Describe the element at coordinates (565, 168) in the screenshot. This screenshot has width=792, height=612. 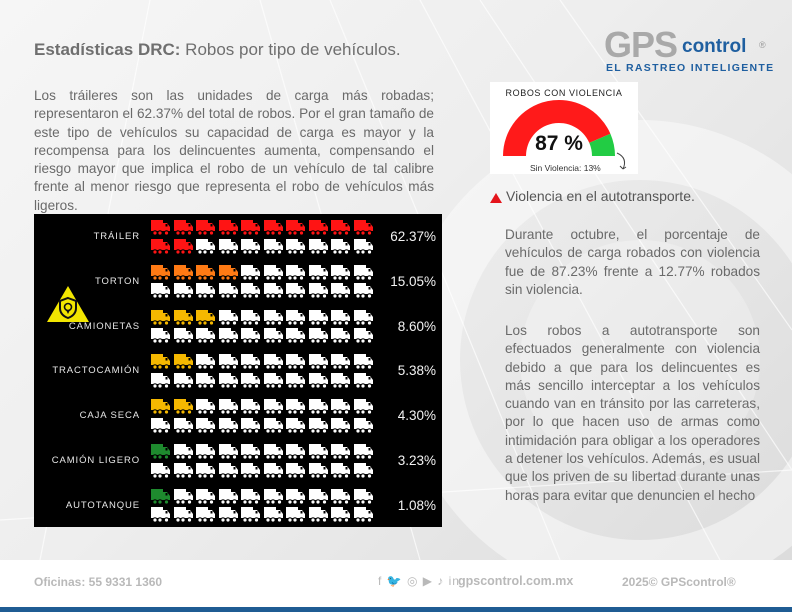
I see `gauge-sin-violencia-label: Sin Violencia: 13%` at that location.